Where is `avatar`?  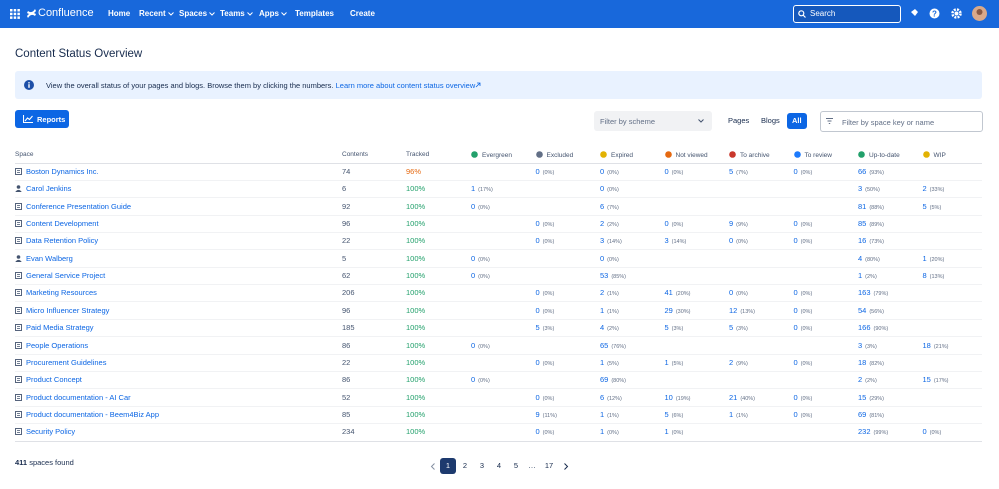
avatar is located at coordinates (979, 13).